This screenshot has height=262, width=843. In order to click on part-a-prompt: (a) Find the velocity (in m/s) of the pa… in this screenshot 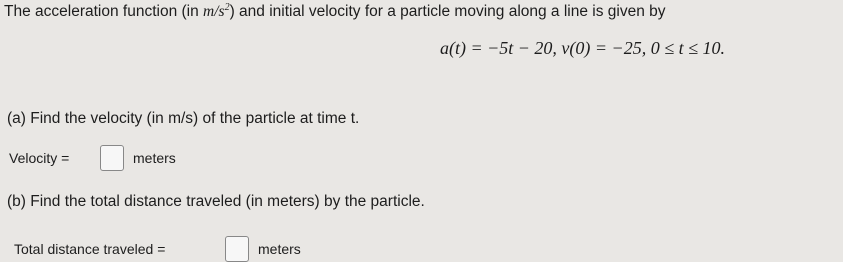, I will do `click(183, 118)`.